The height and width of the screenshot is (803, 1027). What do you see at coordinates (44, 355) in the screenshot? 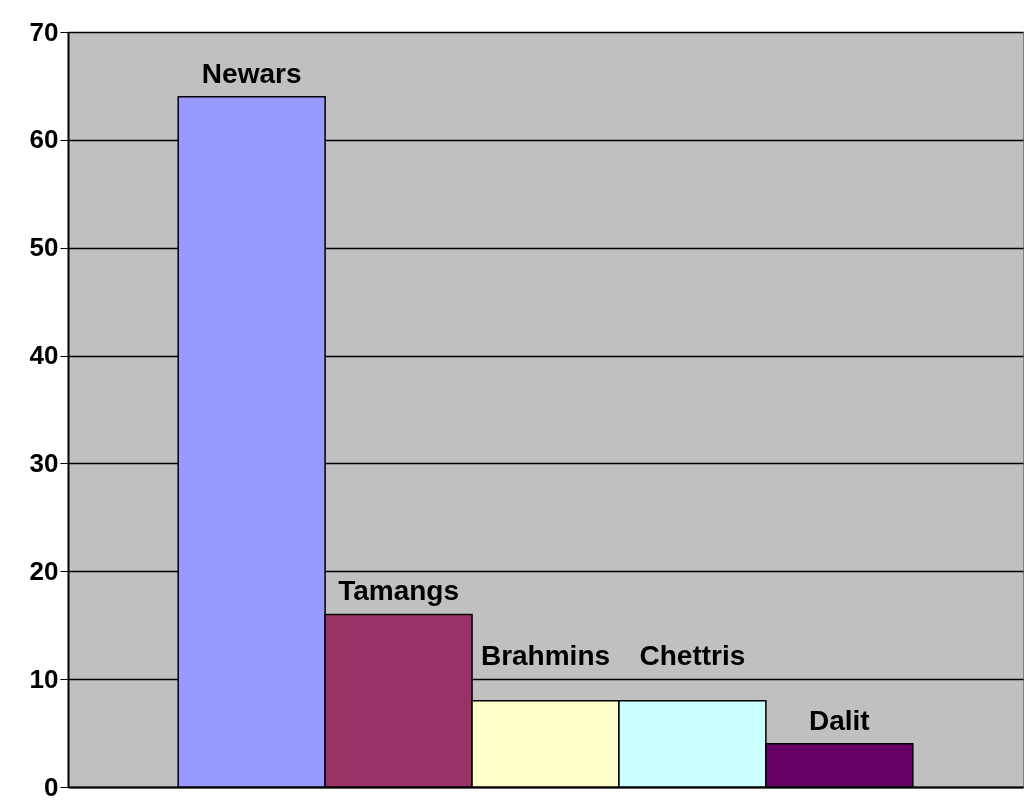
I see `y-tick-label: 40` at bounding box center [44, 355].